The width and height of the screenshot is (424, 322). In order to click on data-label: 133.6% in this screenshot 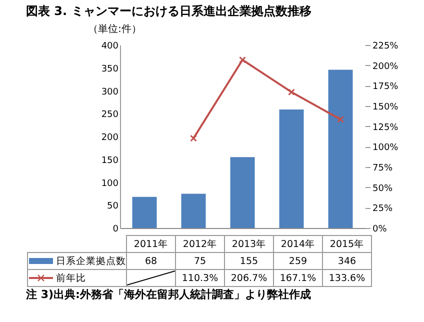, I will do `click(347, 278)`.